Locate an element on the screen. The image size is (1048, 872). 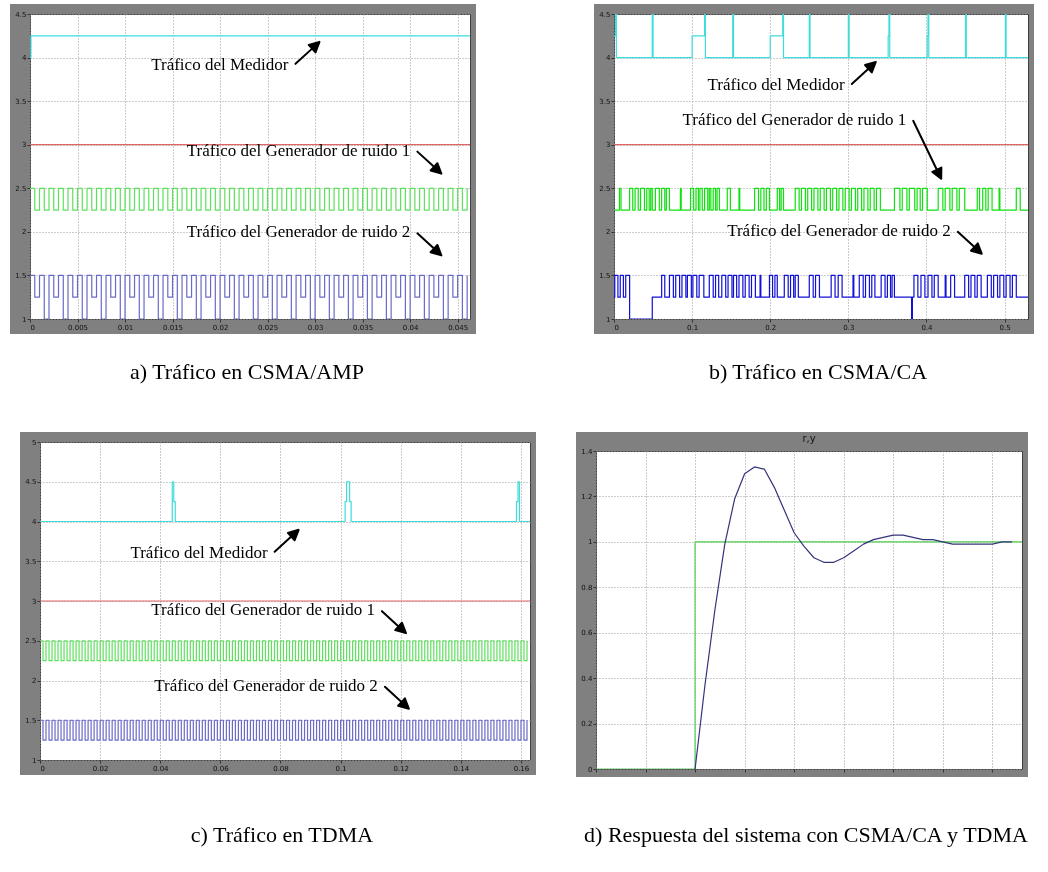
line-series is located at coordinates (853, 617).